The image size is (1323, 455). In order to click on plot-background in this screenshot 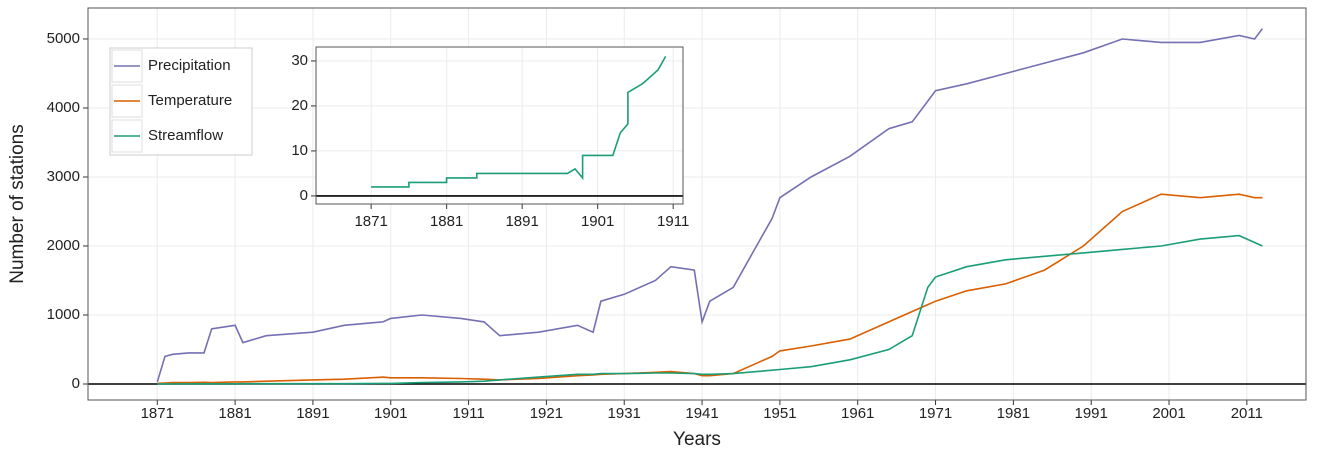, I will do `click(499, 125)`.